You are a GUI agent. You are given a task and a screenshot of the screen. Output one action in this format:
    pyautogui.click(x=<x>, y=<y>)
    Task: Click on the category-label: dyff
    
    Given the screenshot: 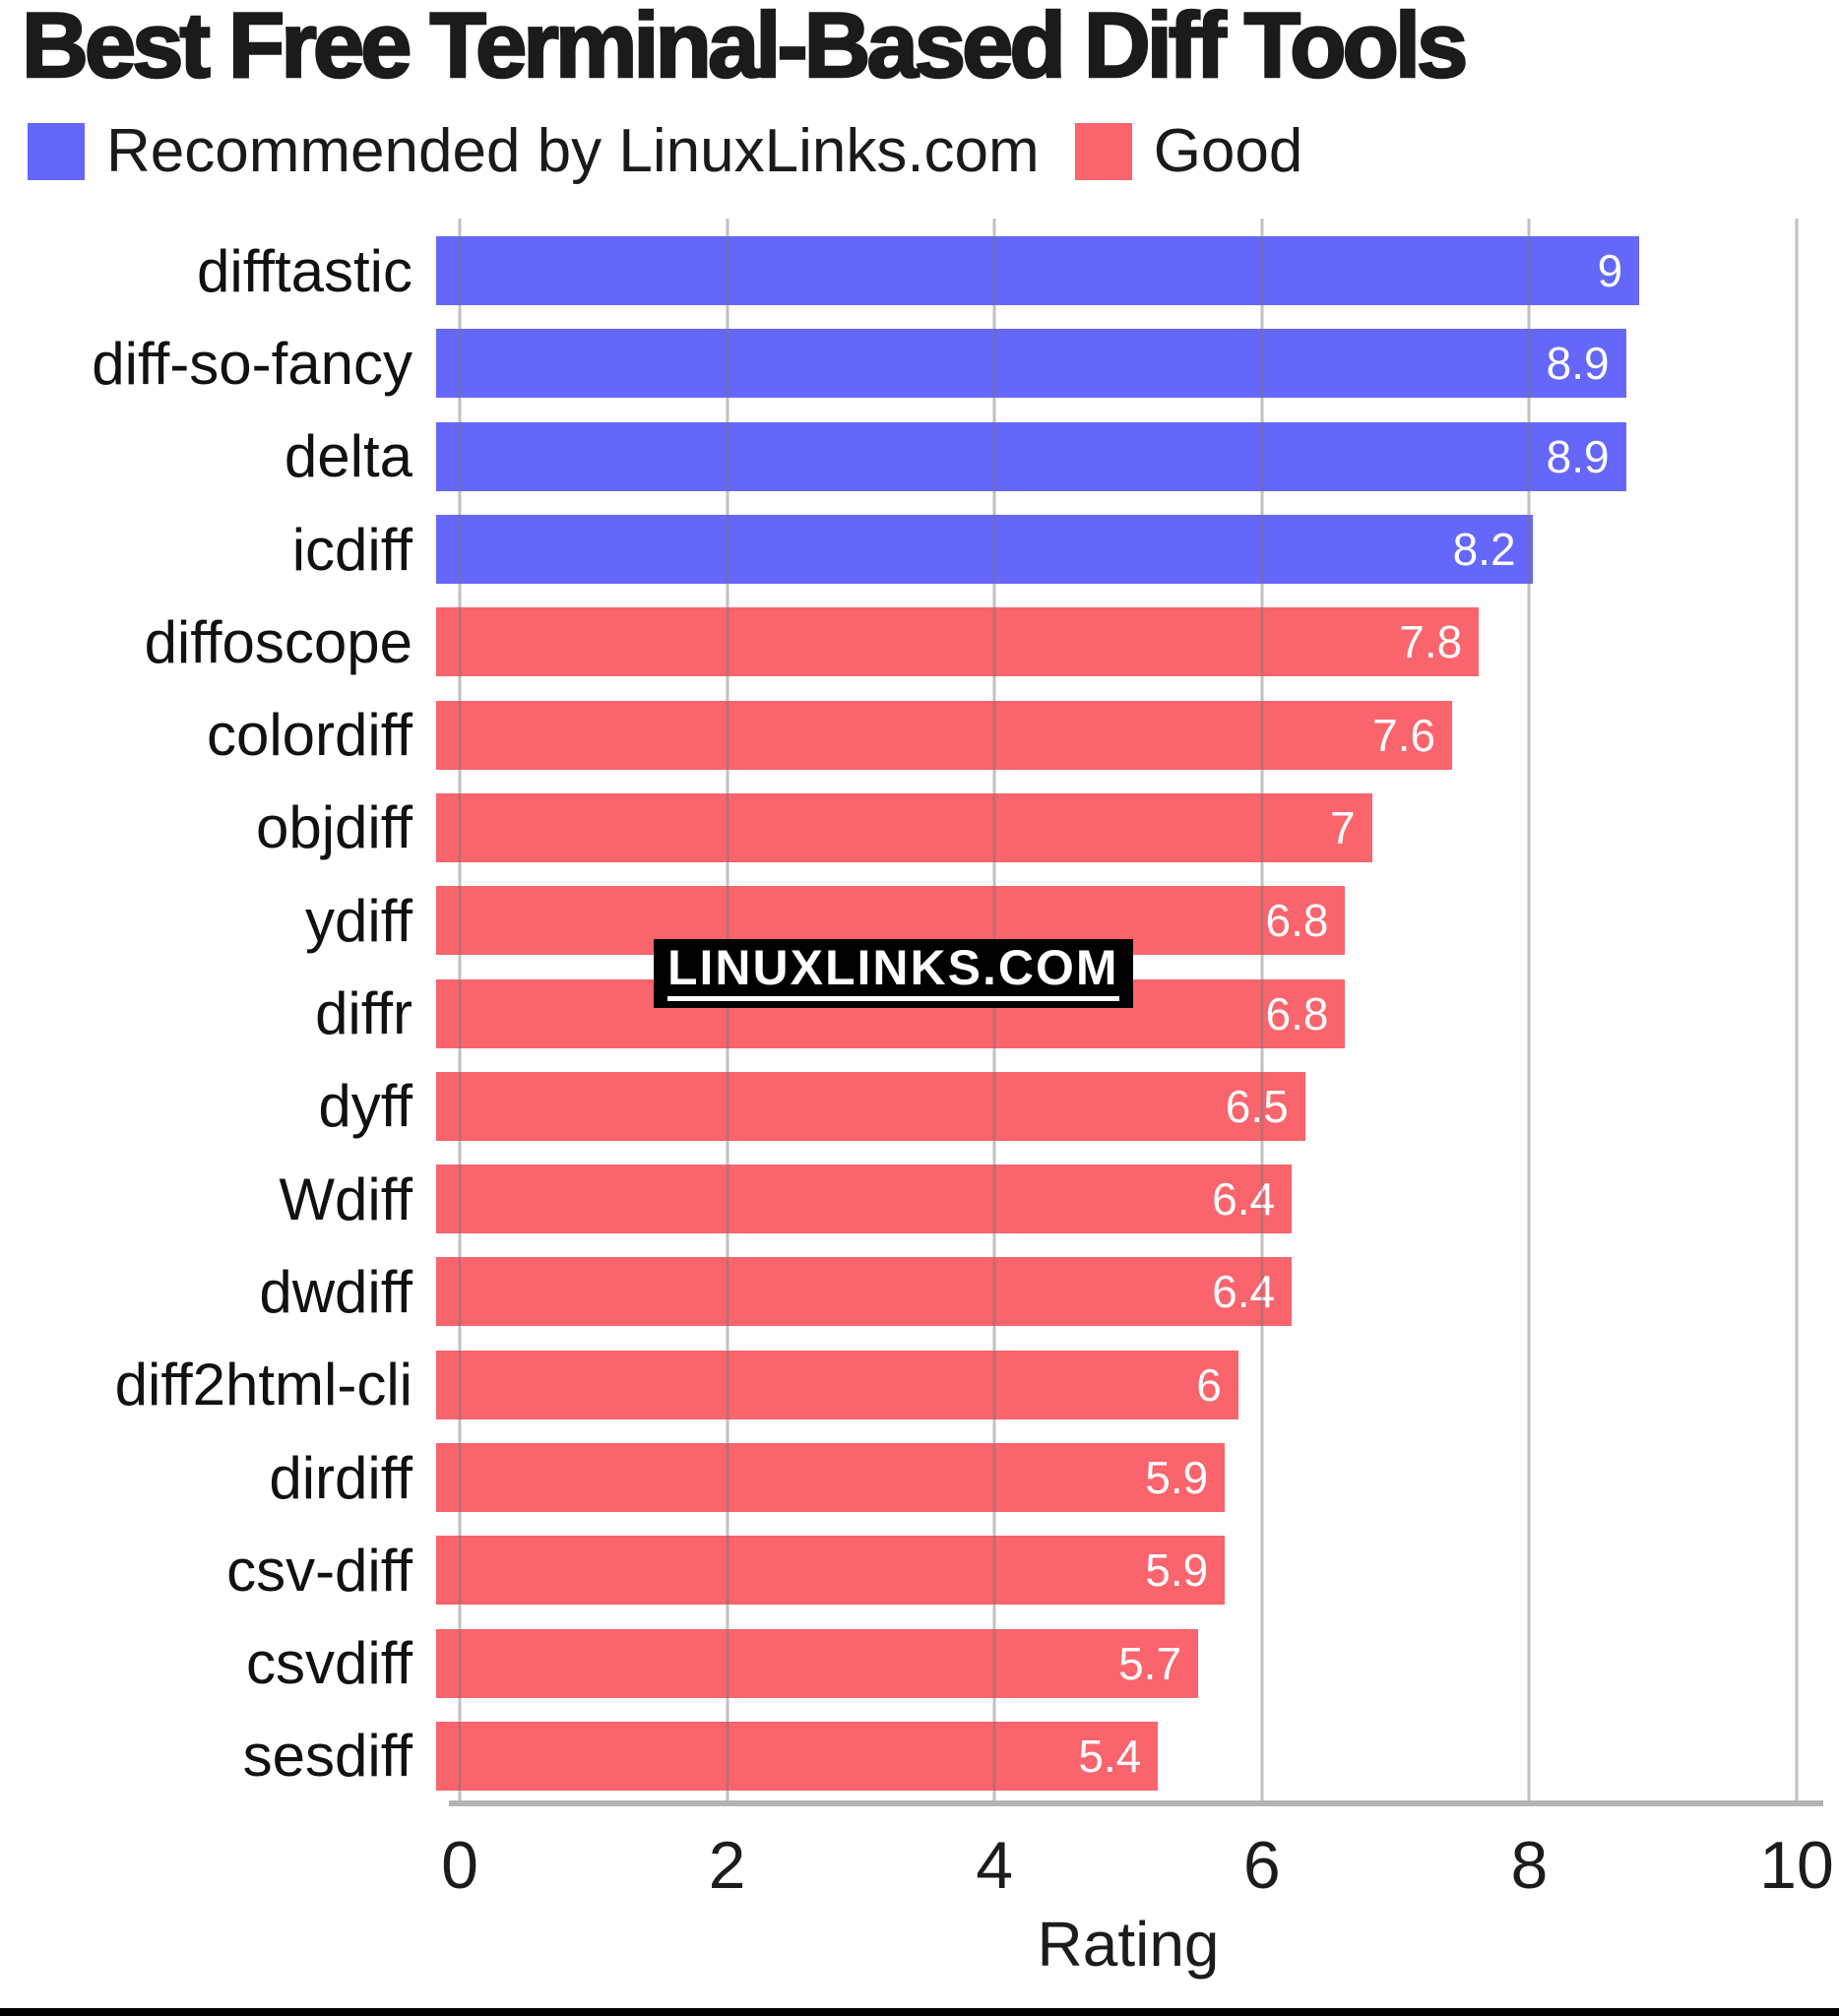 What is the action you would take?
    pyautogui.click(x=365, y=1106)
    